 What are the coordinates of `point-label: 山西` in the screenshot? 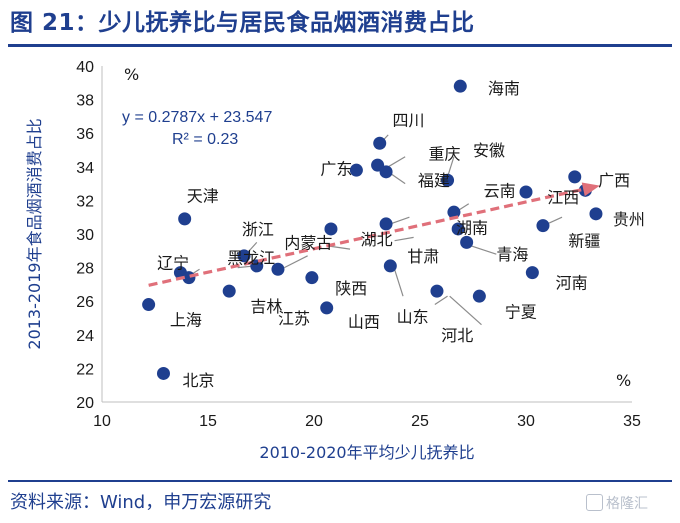 It's located at (364, 321).